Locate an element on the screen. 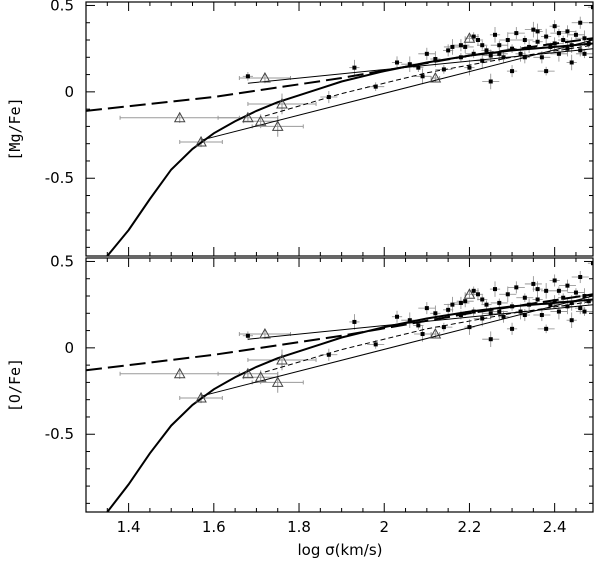  x-tick-label: 1.8 is located at coordinates (299, 527).